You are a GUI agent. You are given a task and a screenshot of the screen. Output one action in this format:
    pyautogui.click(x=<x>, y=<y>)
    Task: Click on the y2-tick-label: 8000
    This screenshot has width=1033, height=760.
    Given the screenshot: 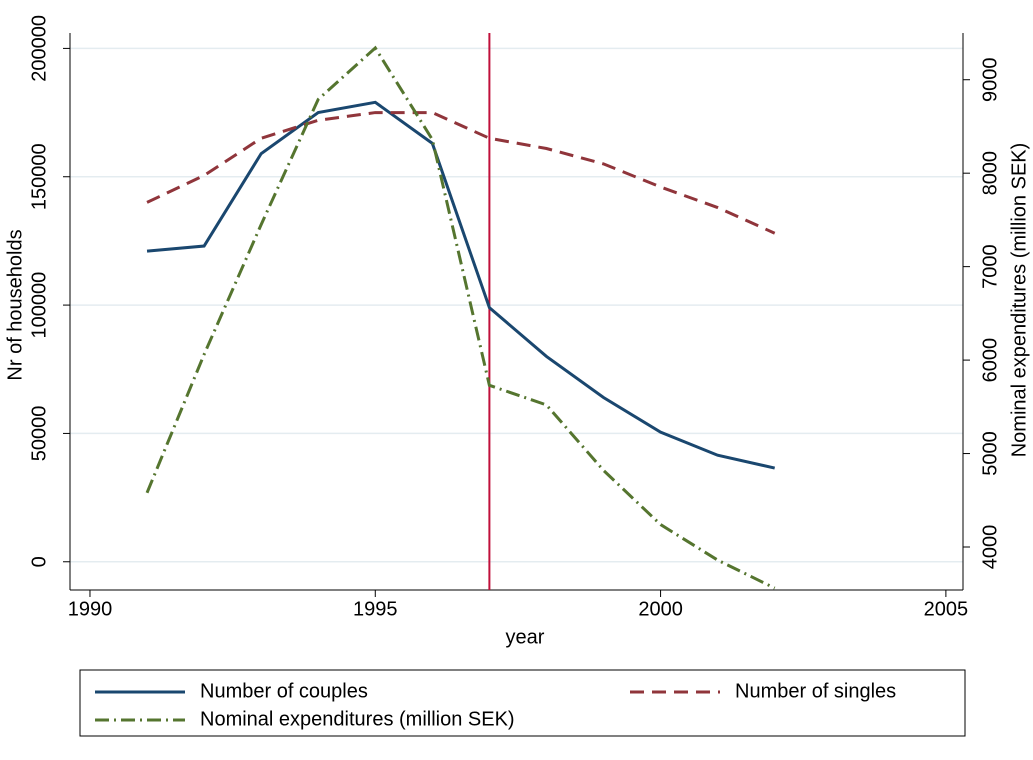 What is the action you would take?
    pyautogui.click(x=990, y=173)
    